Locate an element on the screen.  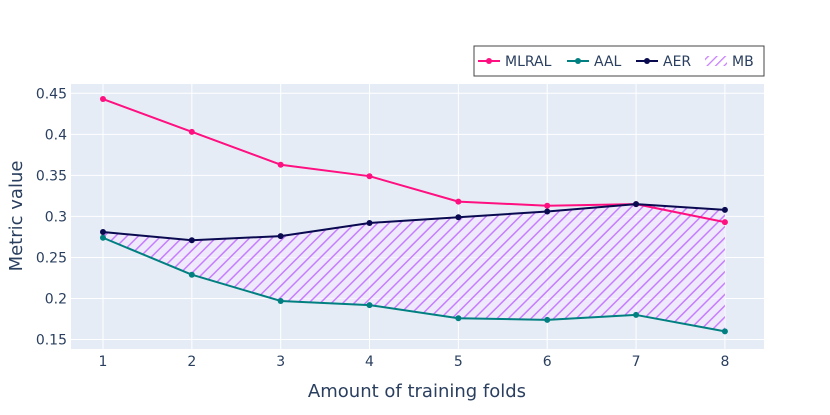
aer-legend-label: AER is located at coordinates (677, 62).